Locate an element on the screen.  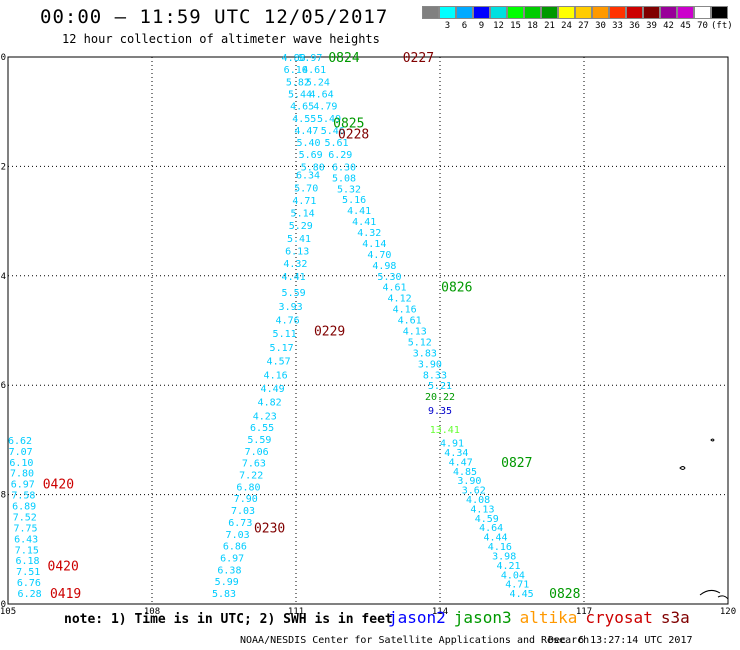
wave-height-value: 3.93 is located at coordinates (291, 307).